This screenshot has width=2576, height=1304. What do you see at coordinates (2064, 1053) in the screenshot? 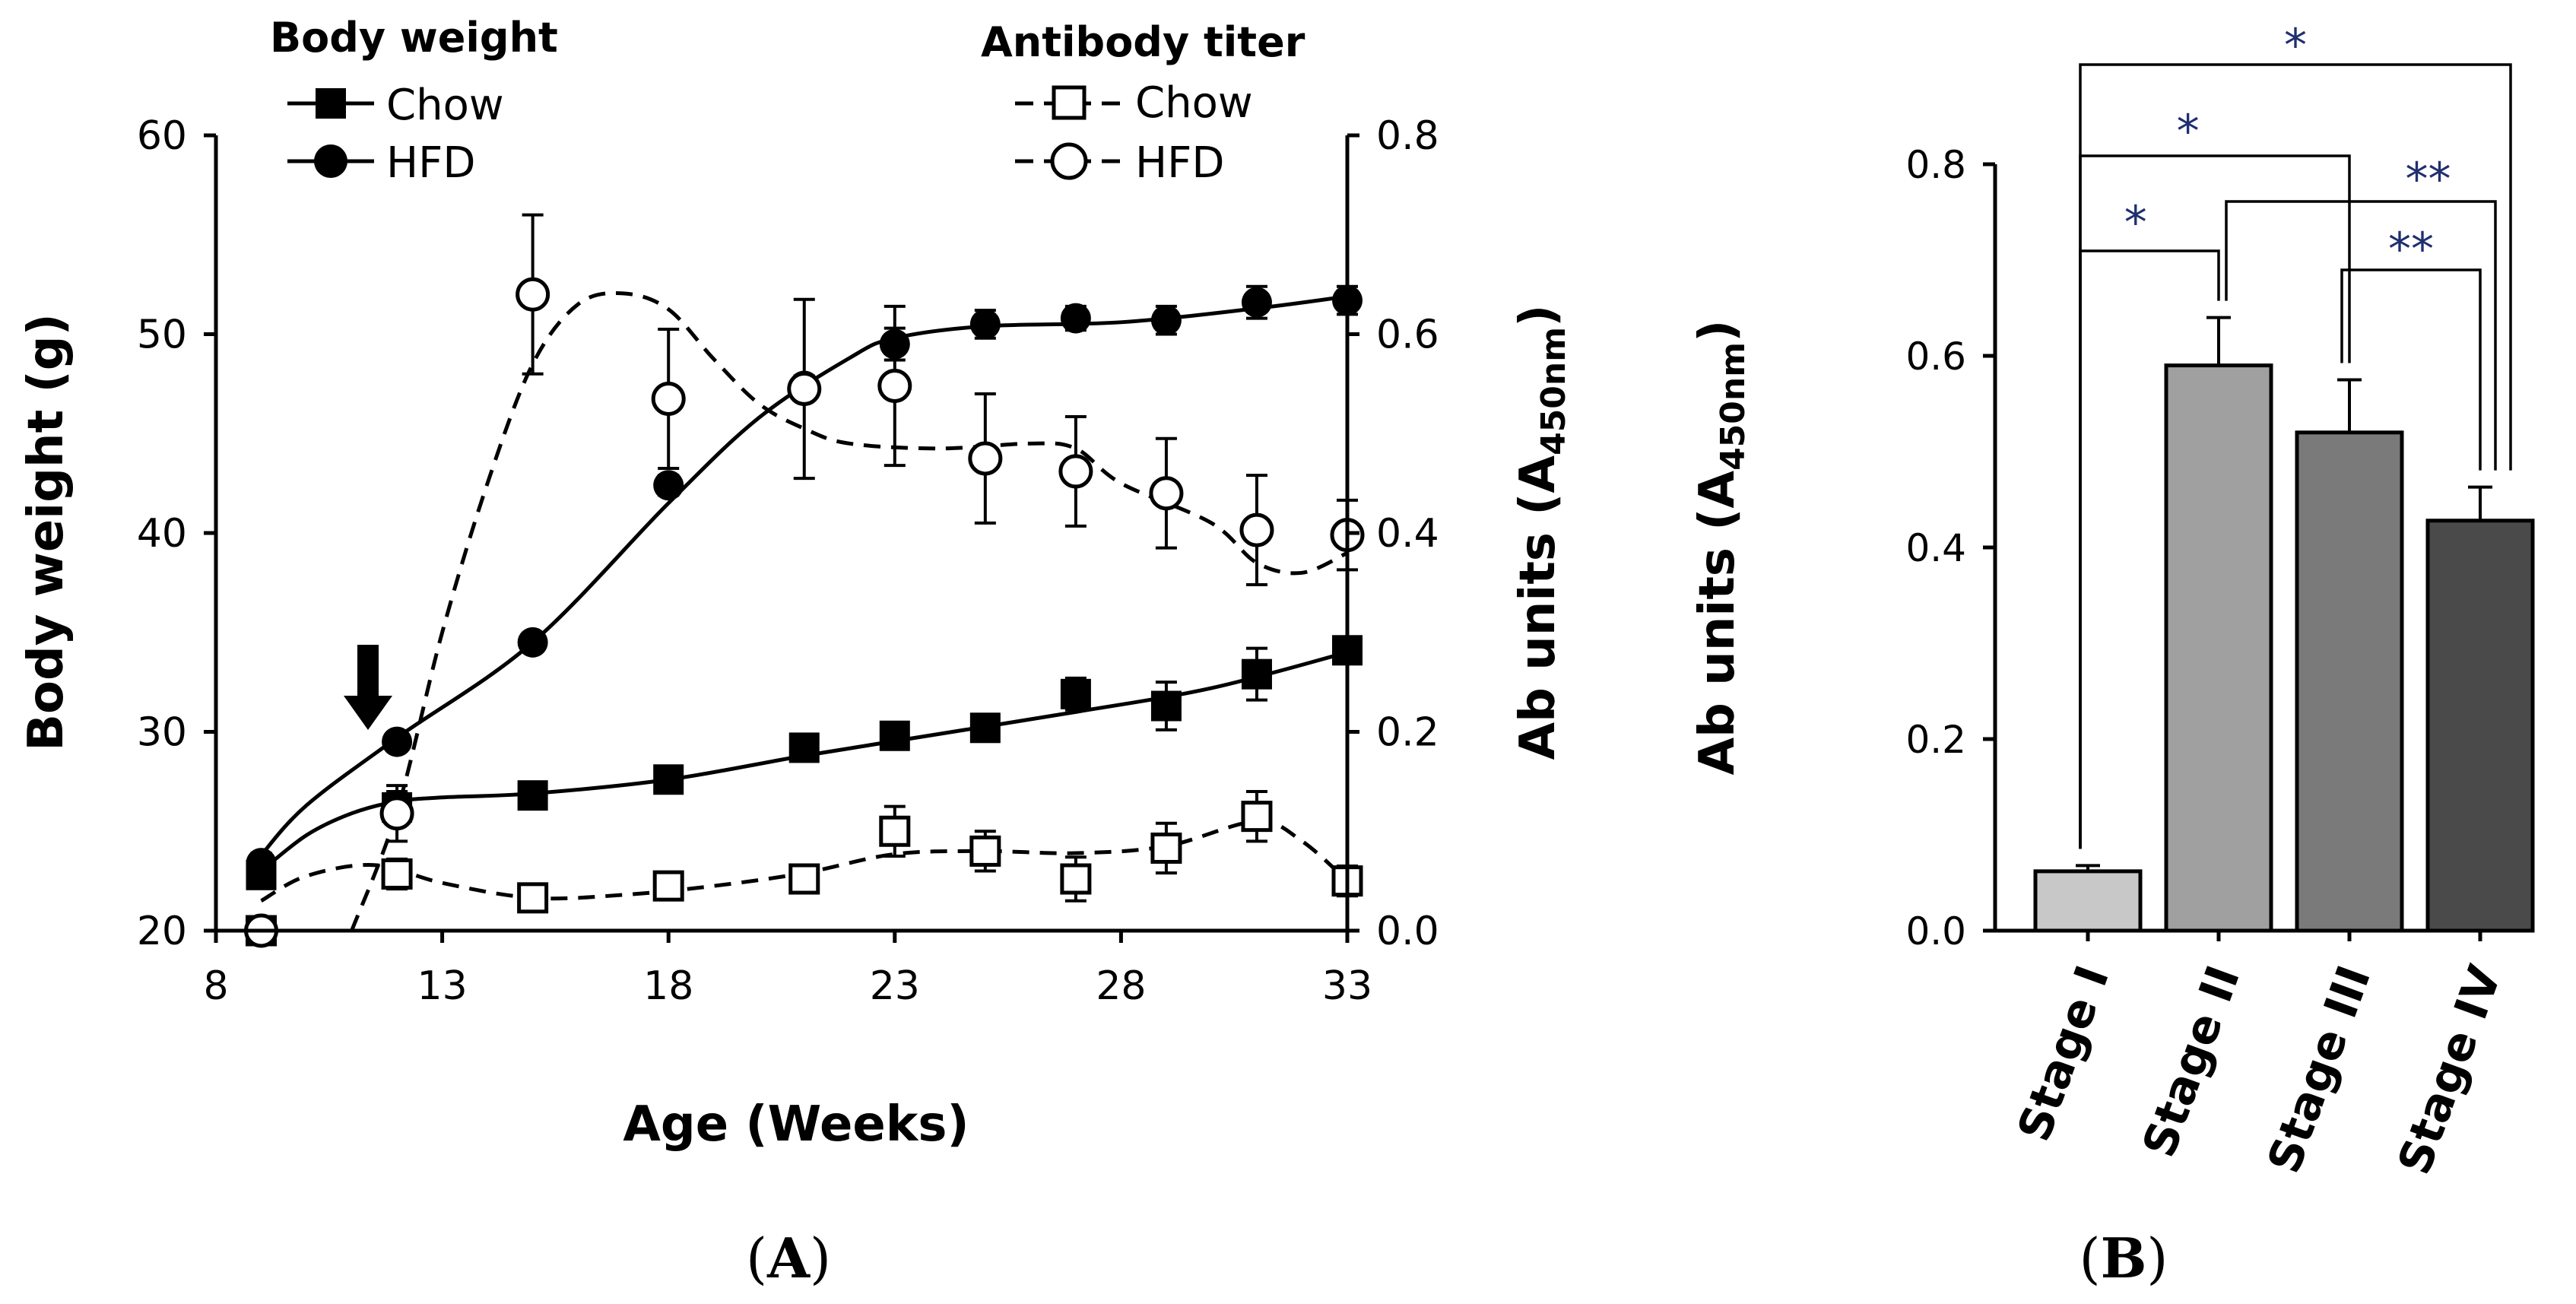
I see `category-label: Stage I` at bounding box center [2064, 1053].